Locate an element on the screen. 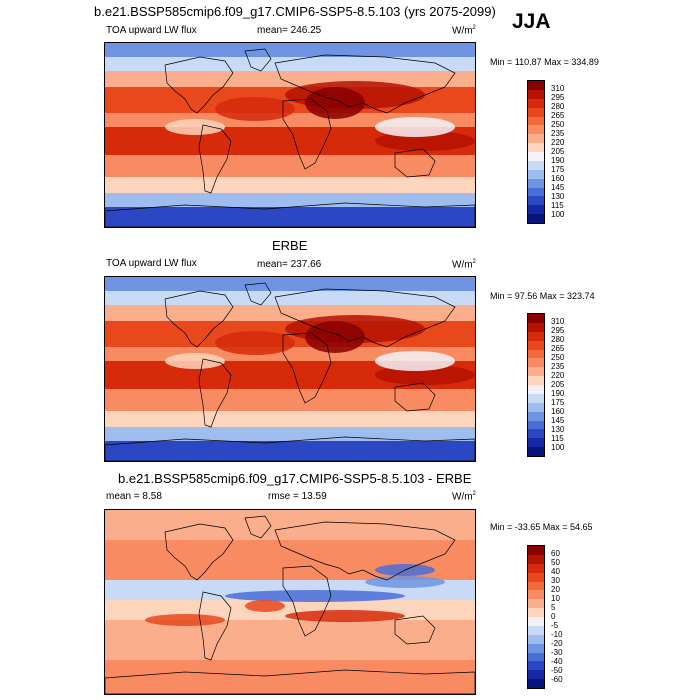 The height and width of the screenshot is (700, 700). panel-1-mean-label: mean= 246.25 is located at coordinates (289, 30).